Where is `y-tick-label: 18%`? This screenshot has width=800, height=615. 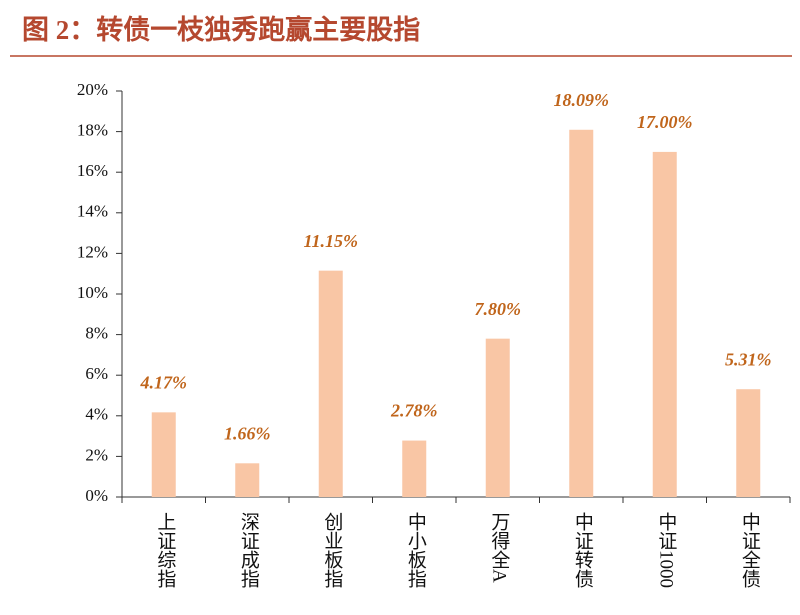 y-tick-label: 18% is located at coordinates (92, 130).